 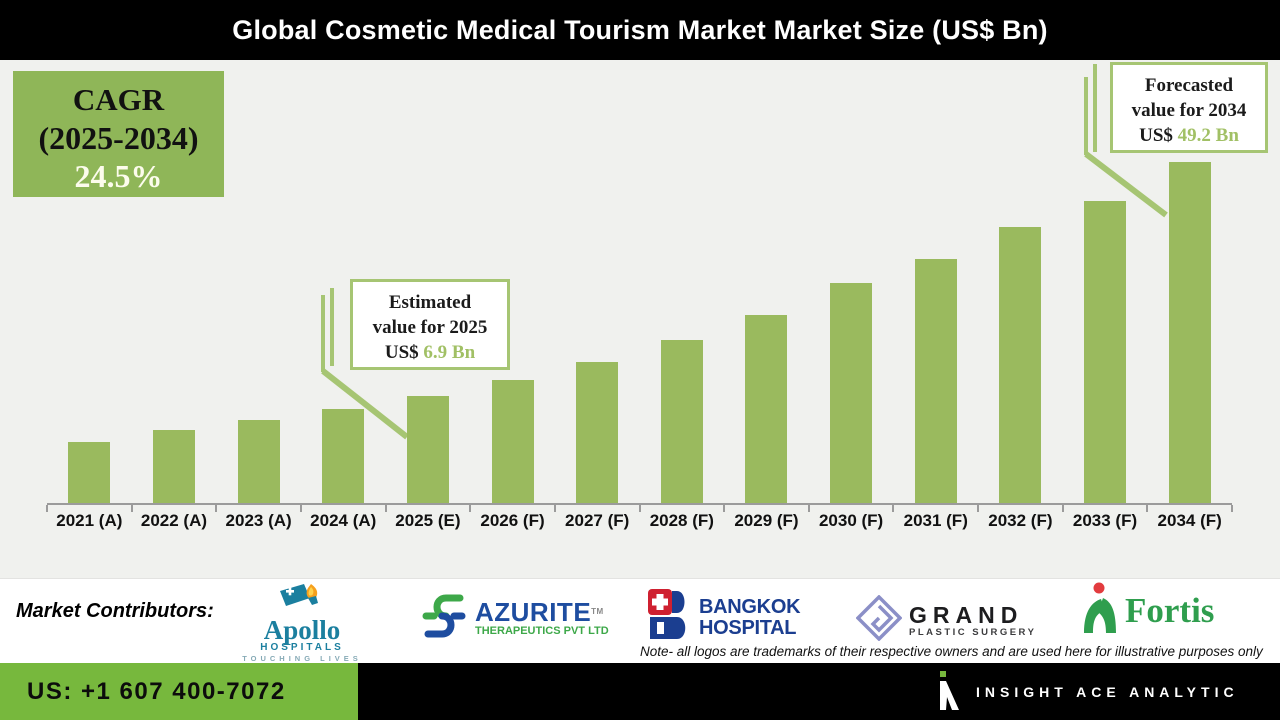 I want to click on bar-2028, so click(x=681, y=421).